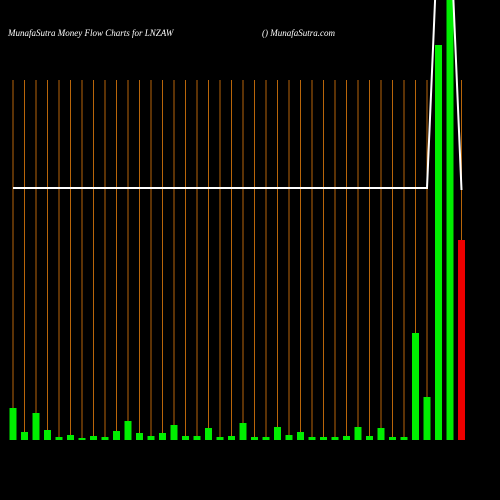  Describe the element at coordinates (298, 33) in the screenshot. I see `chart-subtitle: () MunafaSutra.com` at that location.